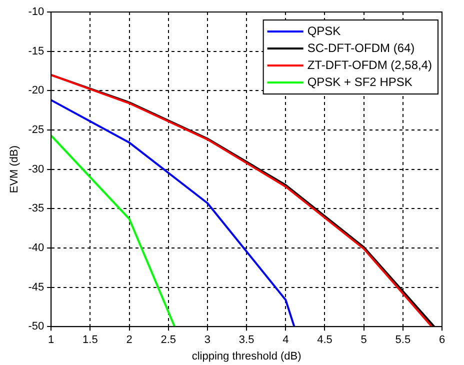 The height and width of the screenshot is (365, 464). Describe the element at coordinates (246, 340) in the screenshot. I see `x-tick-label: 3.5` at that location.